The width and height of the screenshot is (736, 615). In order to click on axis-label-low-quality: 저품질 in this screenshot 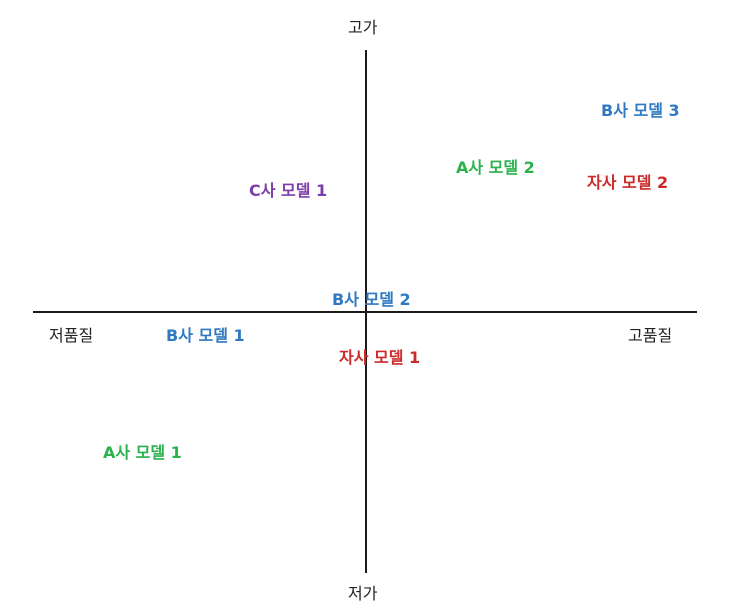, I will do `click(71, 335)`.